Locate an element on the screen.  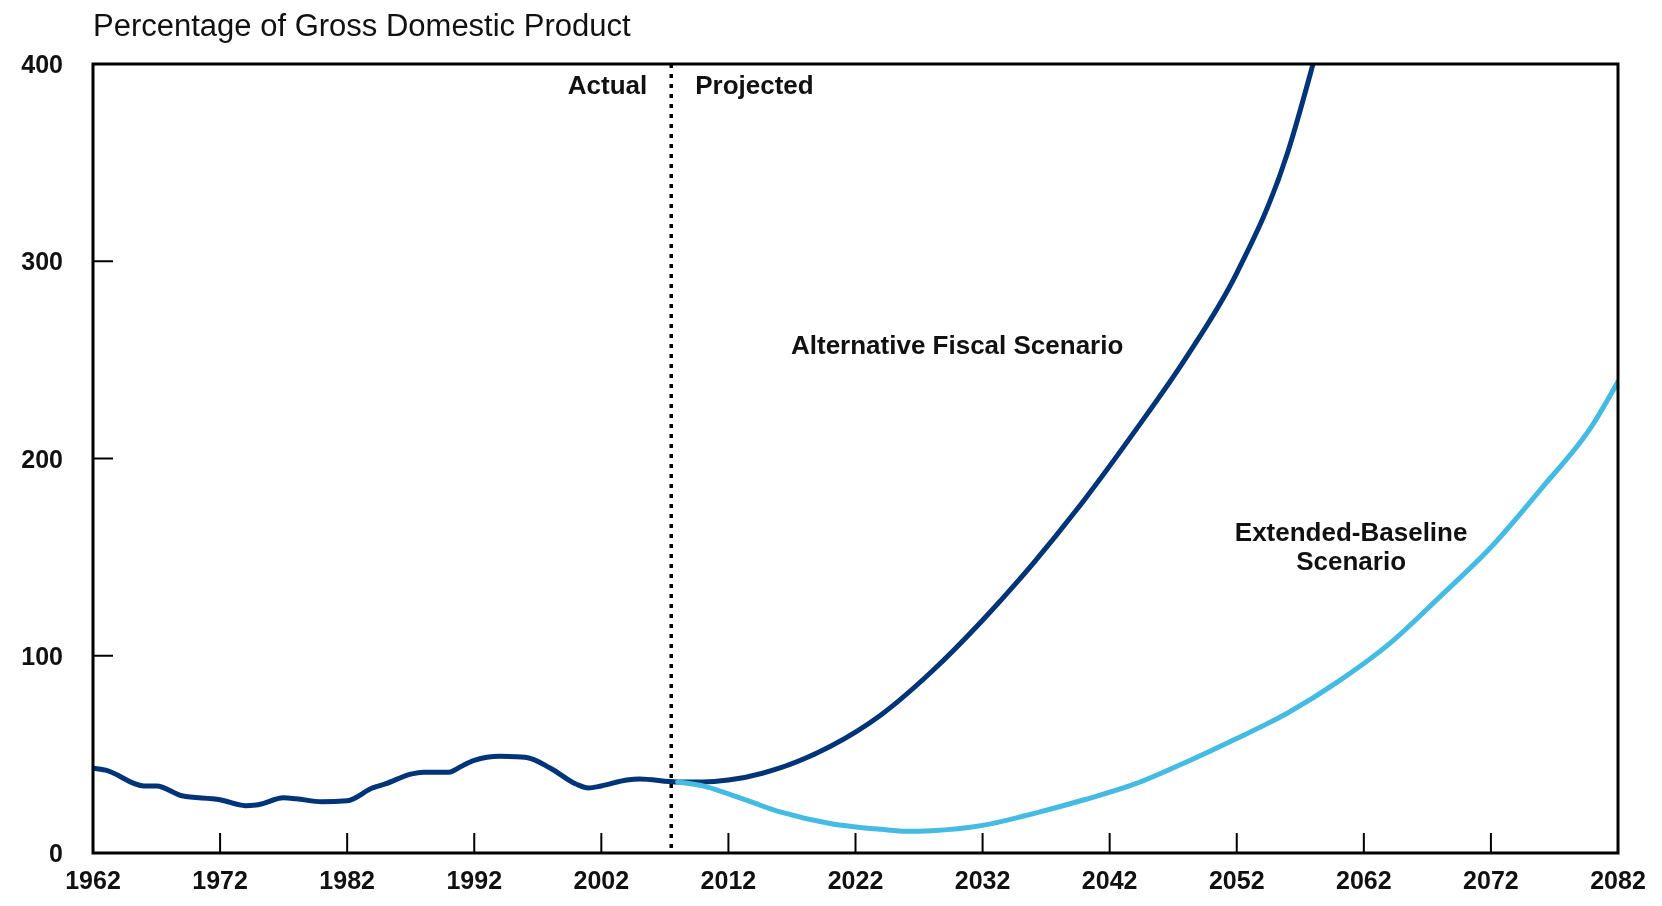
x-tick-label: 2022 is located at coordinates (855, 880).